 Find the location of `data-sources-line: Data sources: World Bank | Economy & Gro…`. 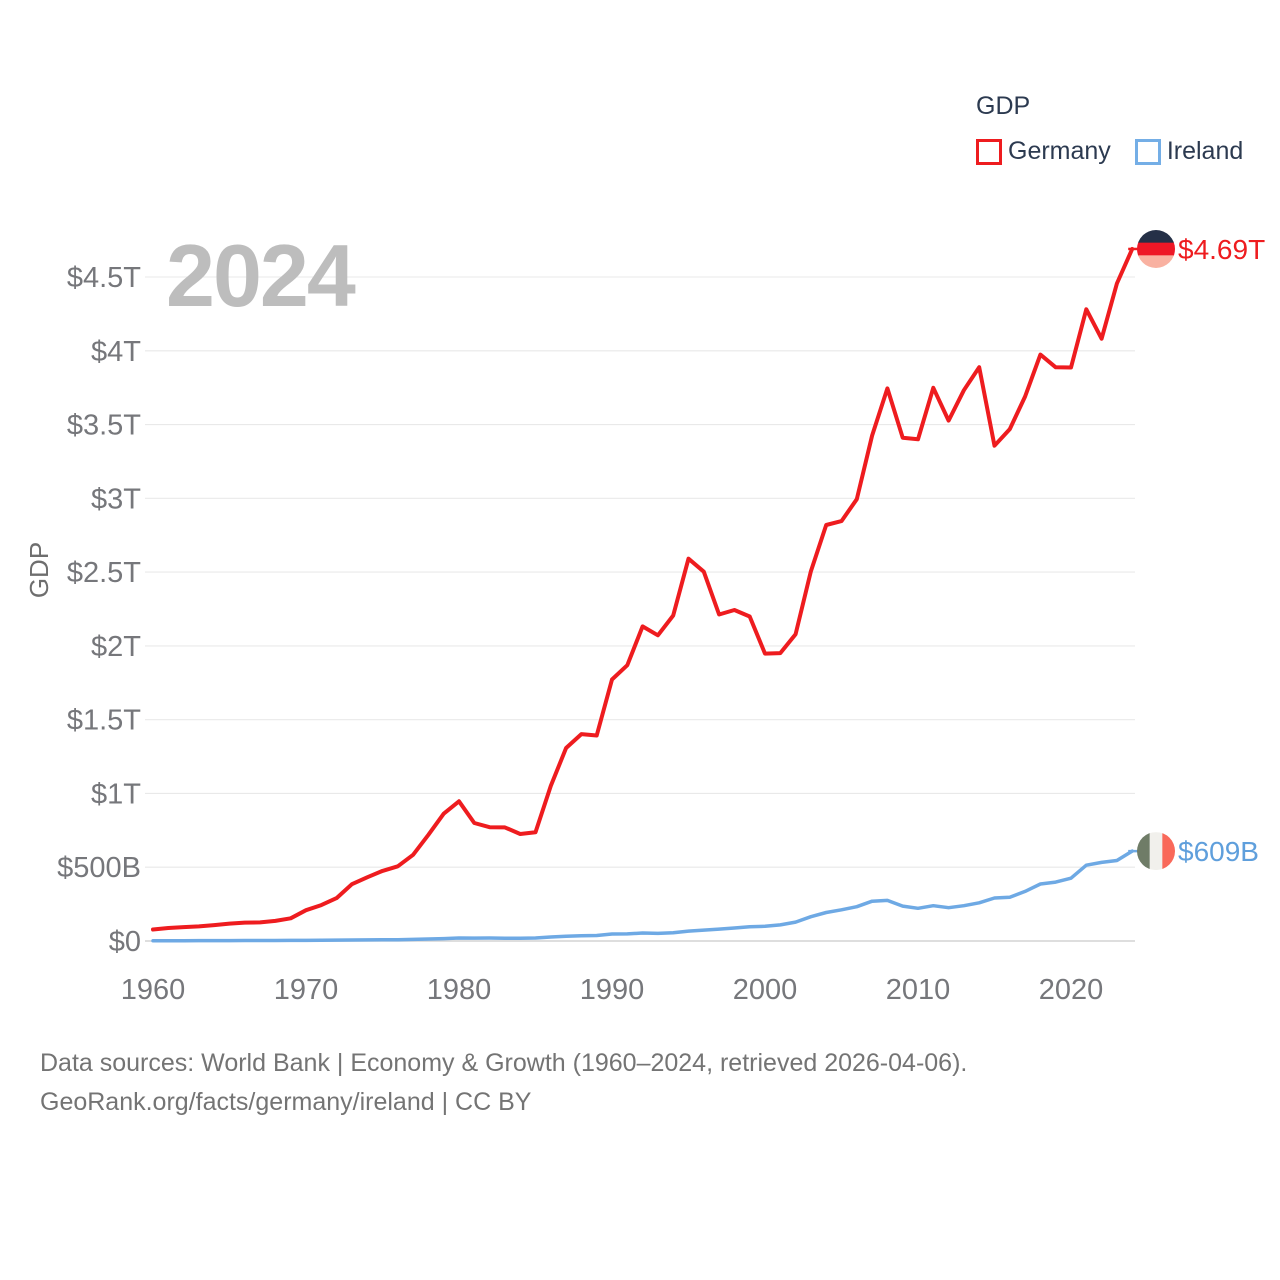

data-sources-line: Data sources: World Bank | Economy & Gro… is located at coordinates (504, 1063).